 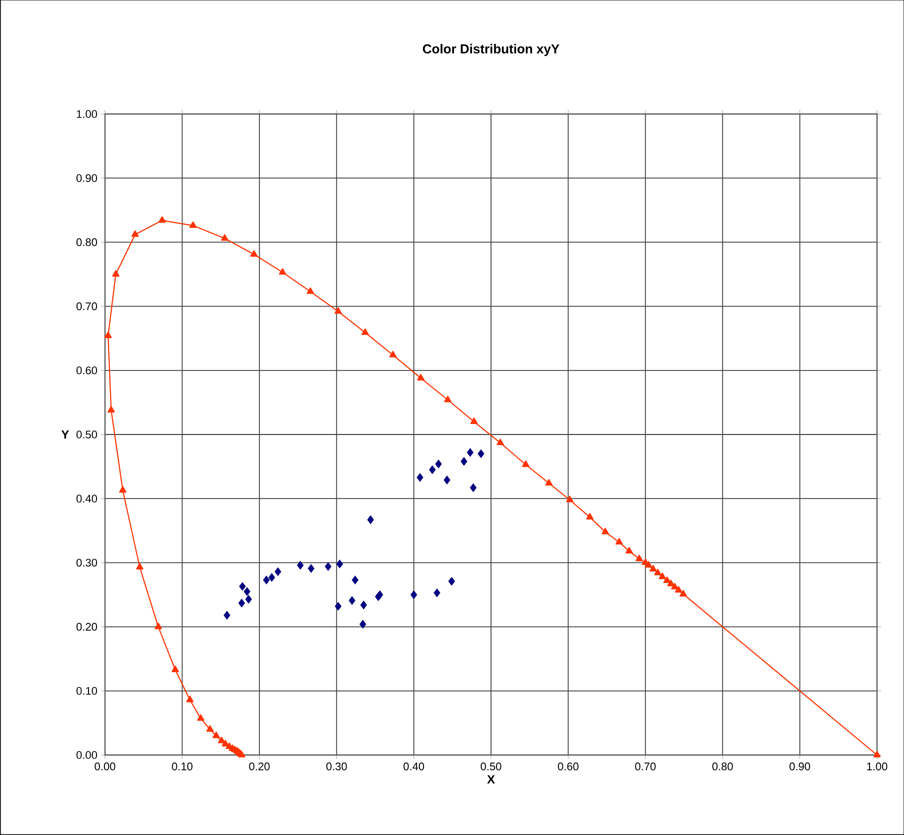 I want to click on x-tick-label: 0.30, so click(x=336, y=766).